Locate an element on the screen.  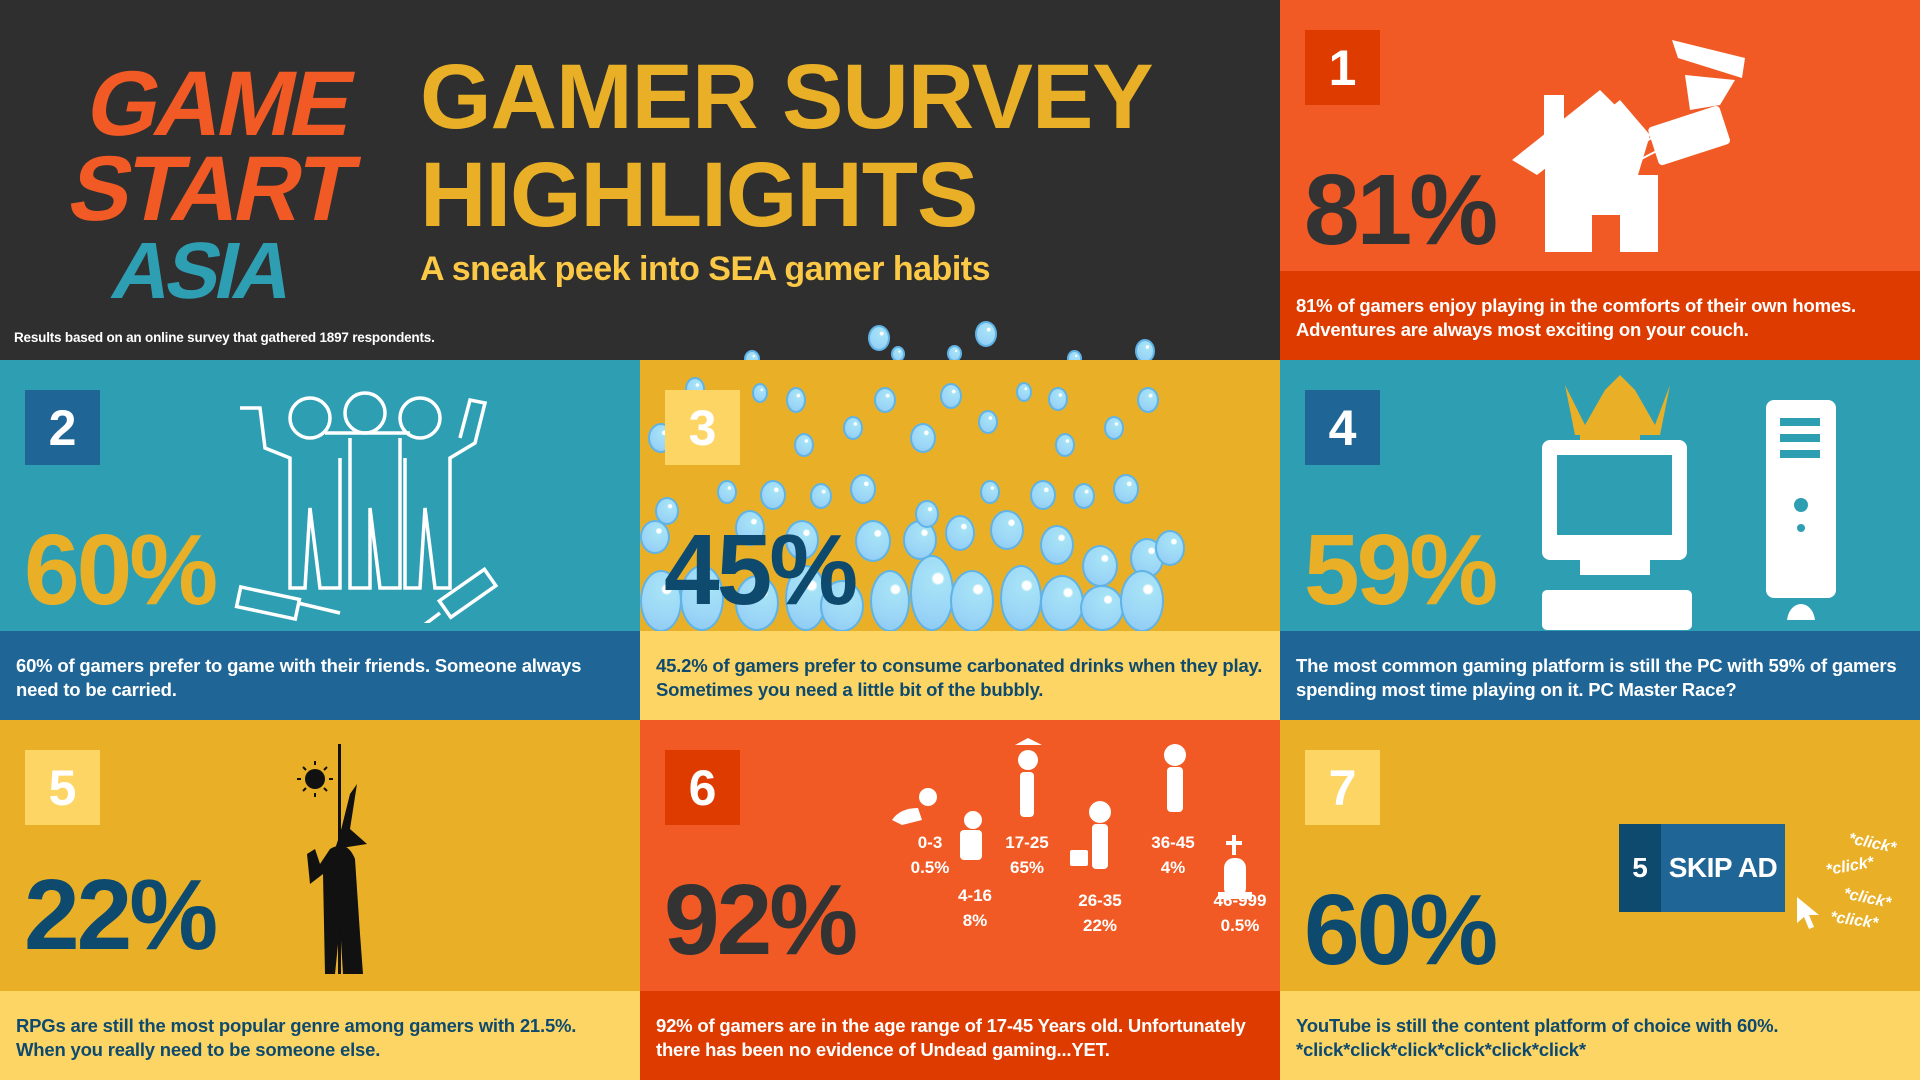
title-line-1: GAMER SURVEY is located at coordinates (787, 97).